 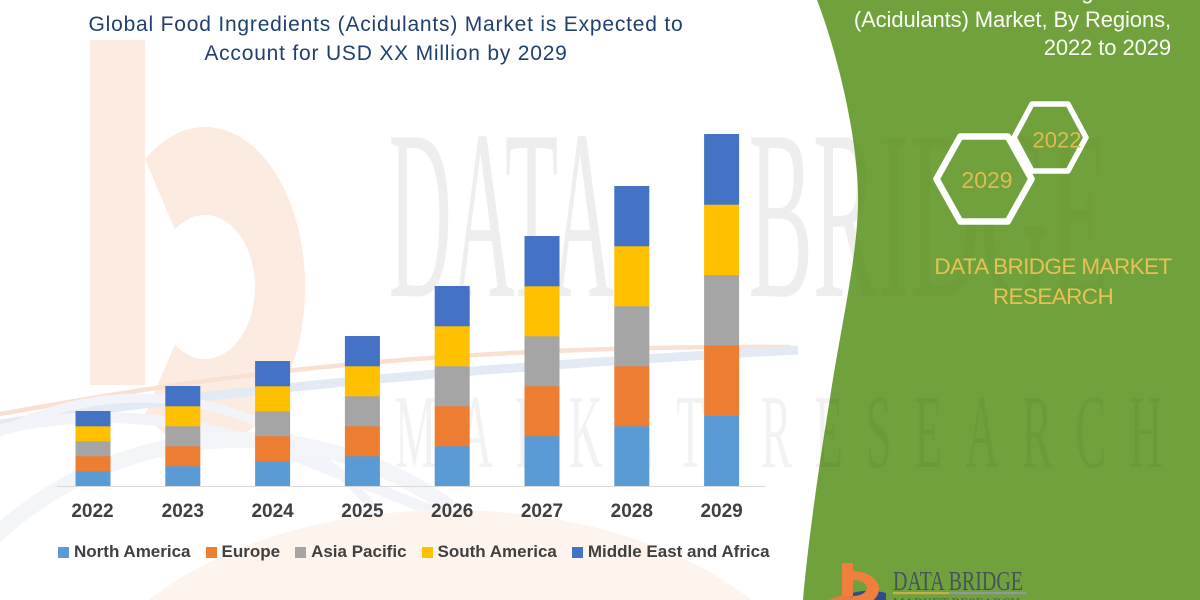 What do you see at coordinates (1057, 140) in the screenshot?
I see `svg-text: 2022` at bounding box center [1057, 140].